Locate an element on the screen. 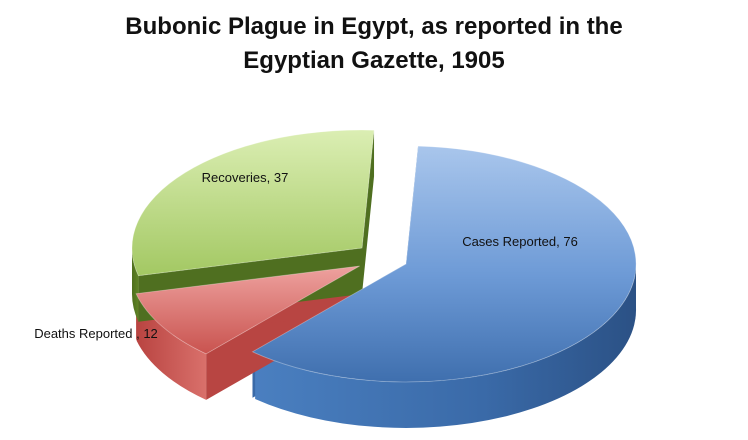  slice-edge-face is located at coordinates (368, 212).